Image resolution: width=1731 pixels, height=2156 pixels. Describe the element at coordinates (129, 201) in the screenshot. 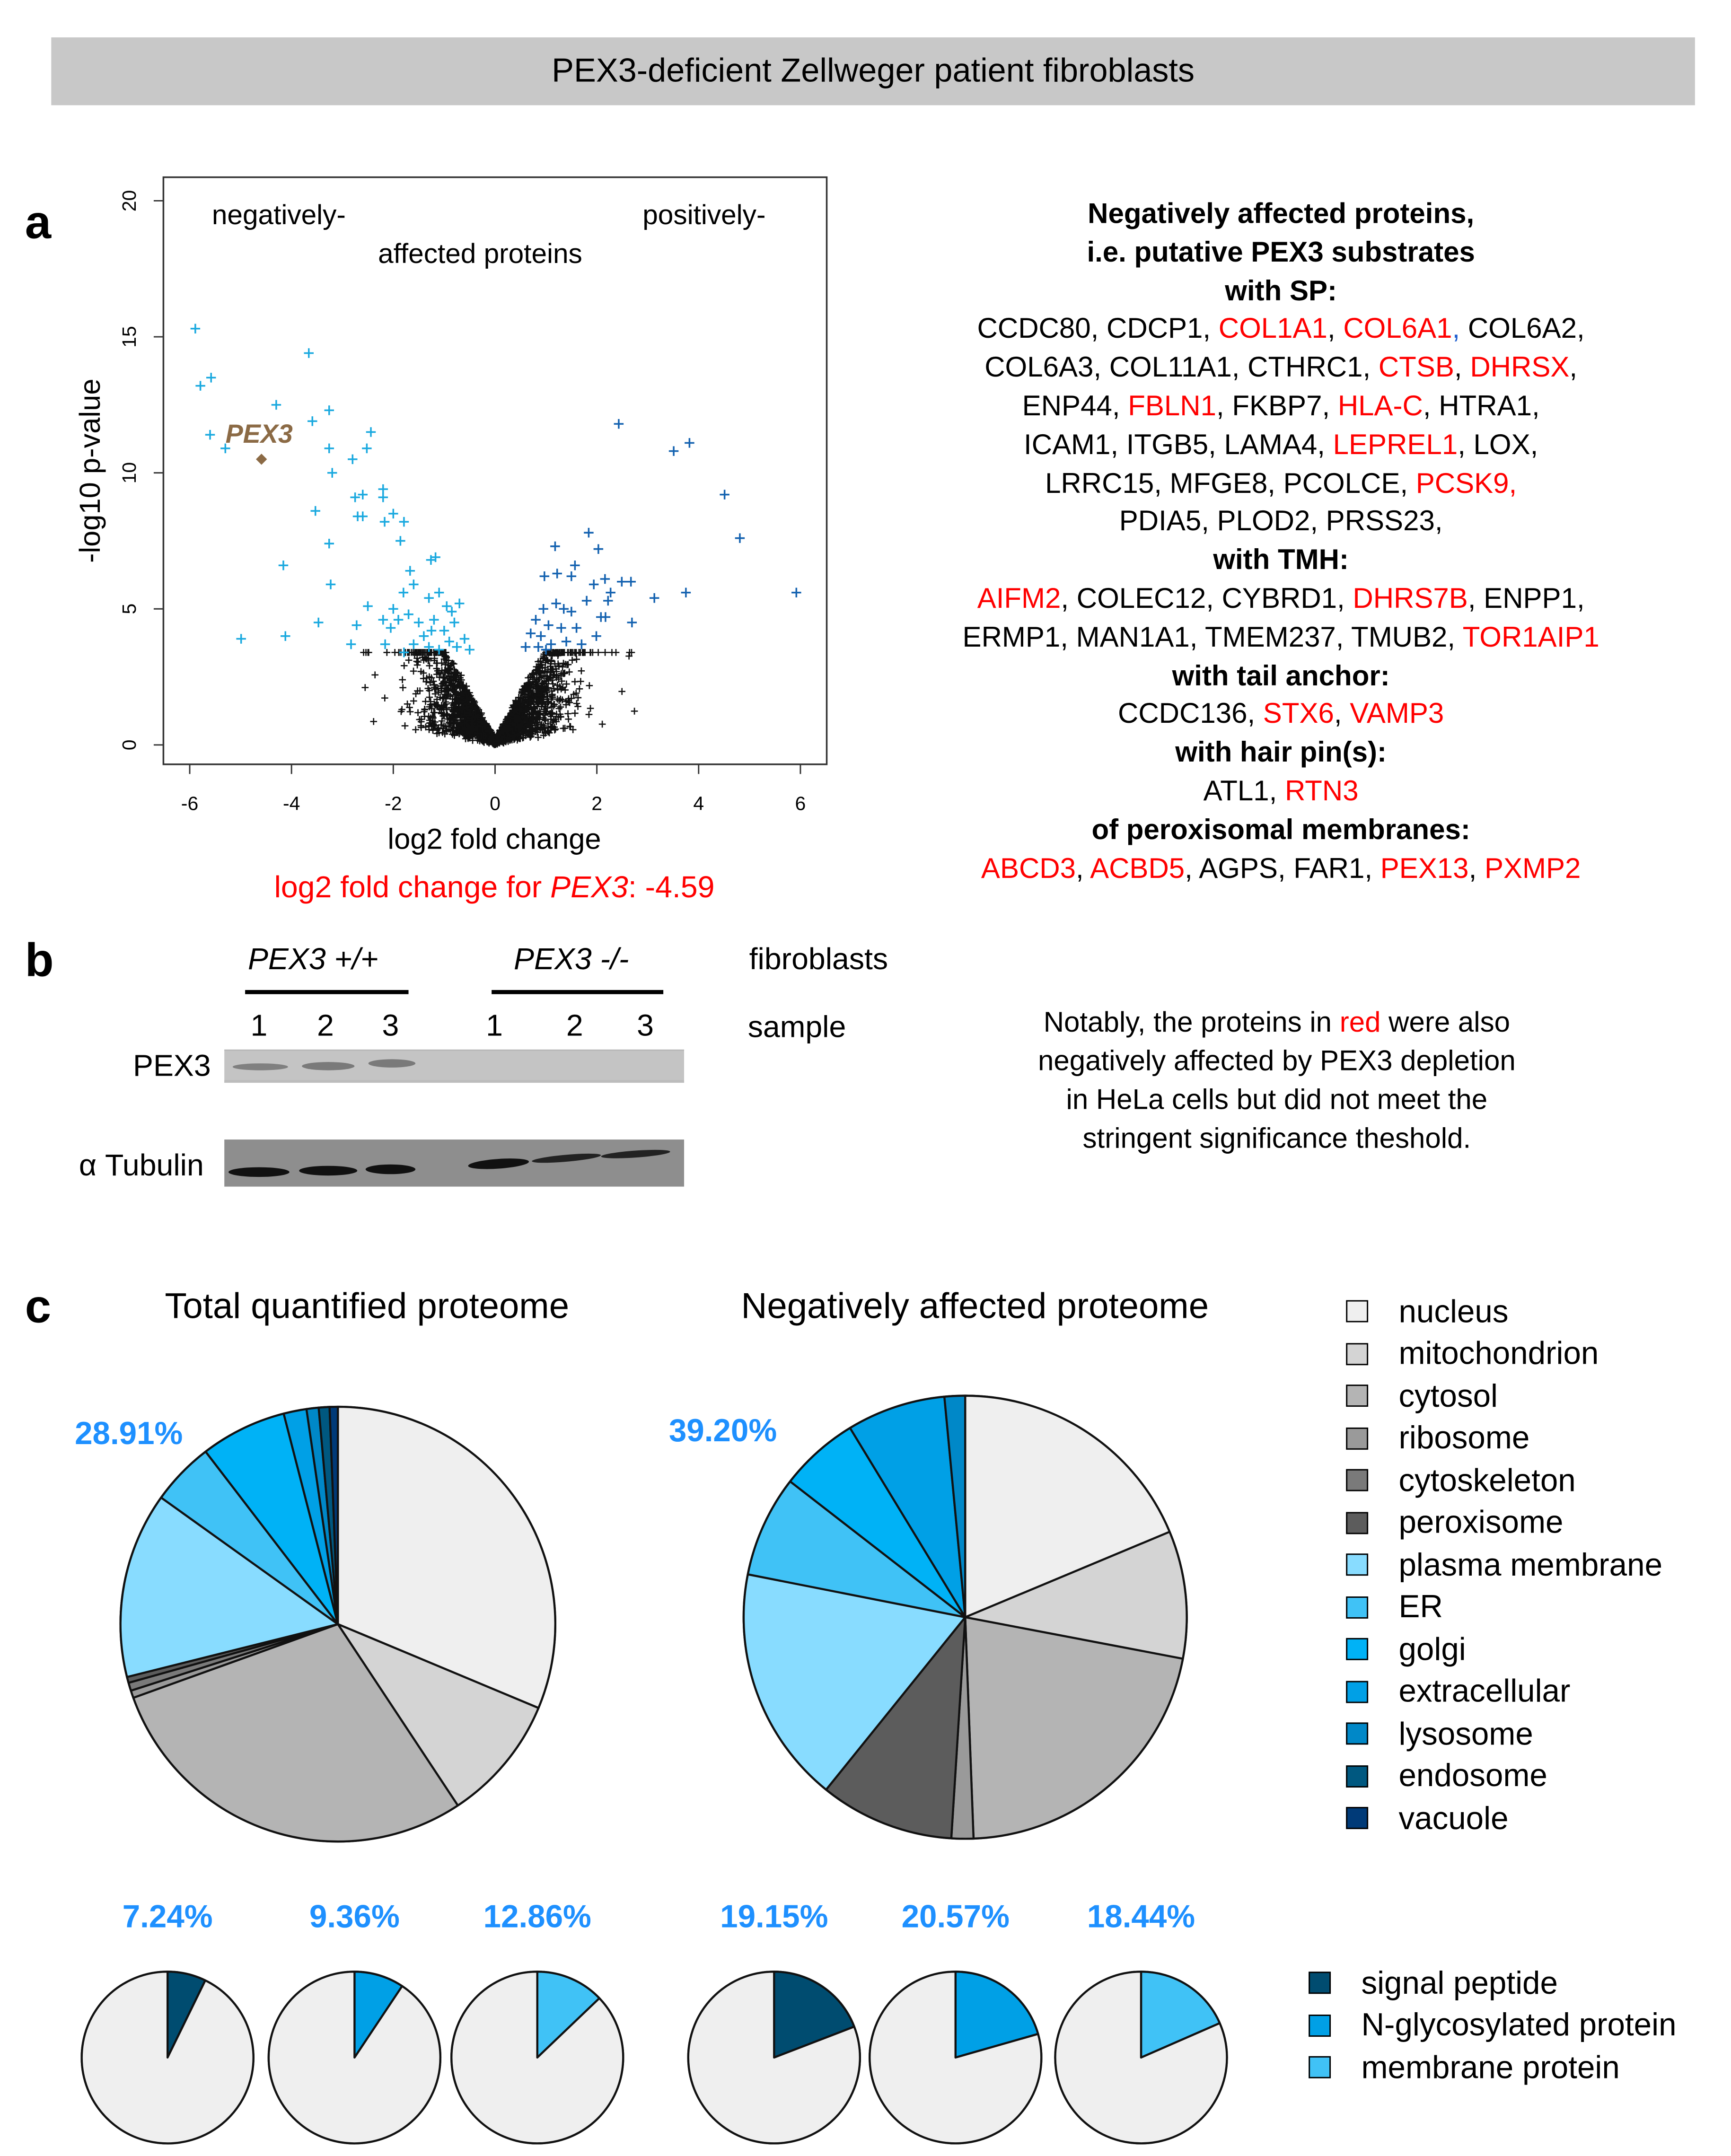

I see `y-tick-label: 20` at that location.